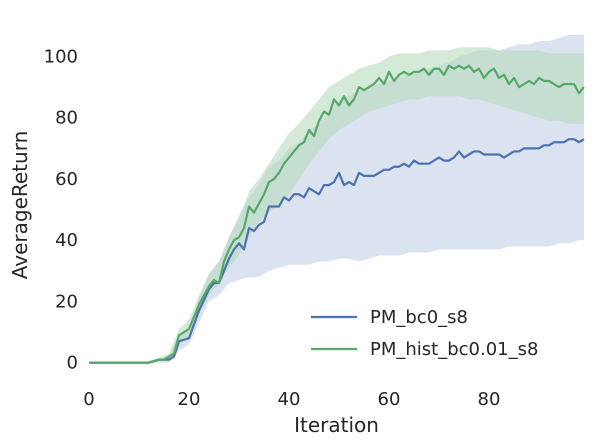 This screenshot has height=447, width=594. What do you see at coordinates (72, 363) in the screenshot?
I see `y-tick-label: 0` at bounding box center [72, 363].